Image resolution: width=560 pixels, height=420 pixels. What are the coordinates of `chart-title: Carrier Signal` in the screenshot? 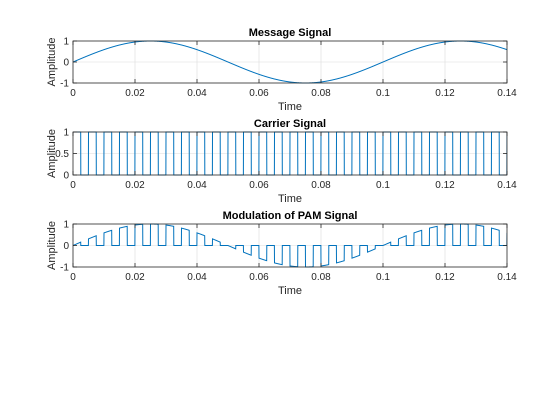 It's located at (290, 124).